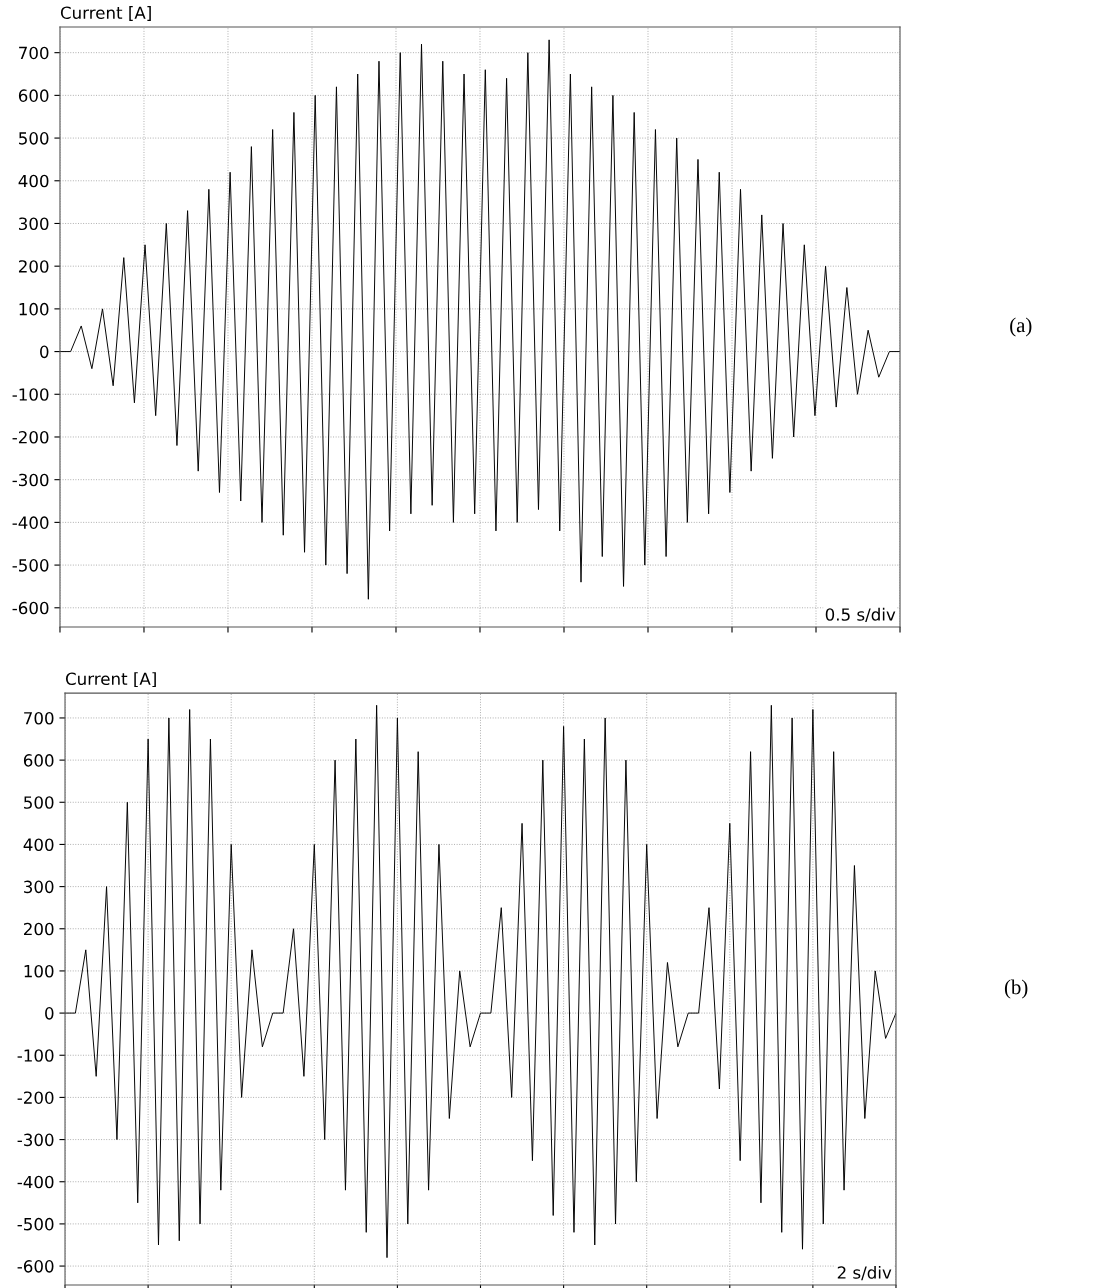 The height and width of the screenshot is (1288, 1119). What do you see at coordinates (864, 1273) in the screenshot?
I see `annotation: 2 s/div` at bounding box center [864, 1273].